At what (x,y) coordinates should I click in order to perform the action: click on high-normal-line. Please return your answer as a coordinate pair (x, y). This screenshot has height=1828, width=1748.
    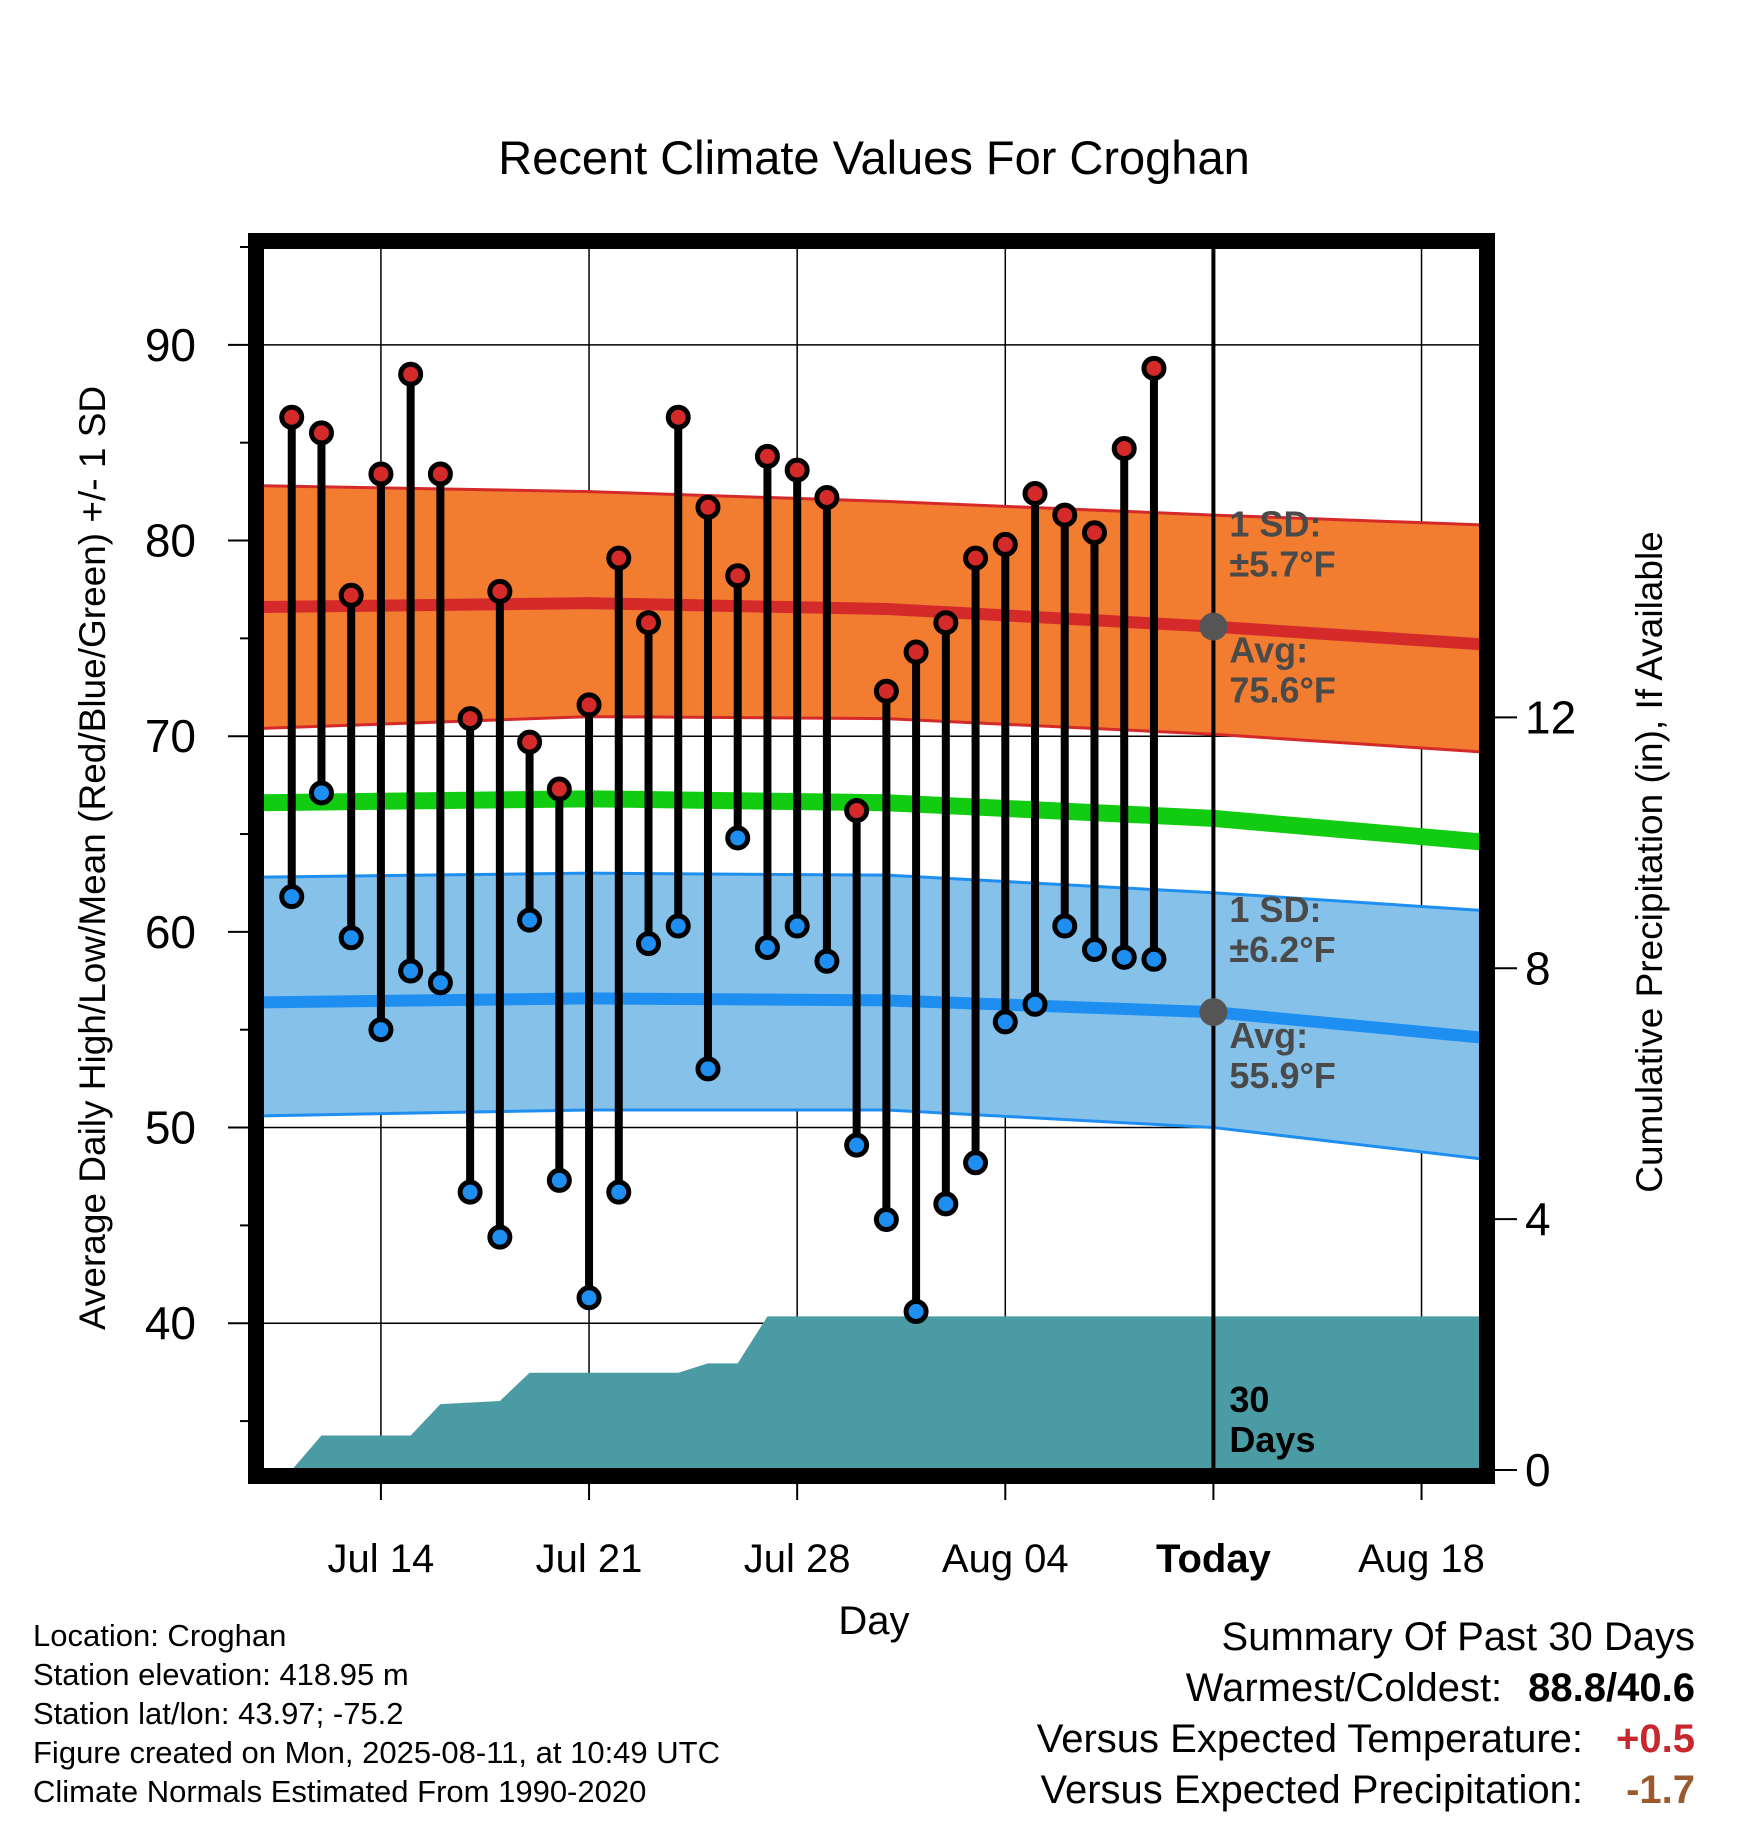
    Looking at the image, I should click on (871, 624).